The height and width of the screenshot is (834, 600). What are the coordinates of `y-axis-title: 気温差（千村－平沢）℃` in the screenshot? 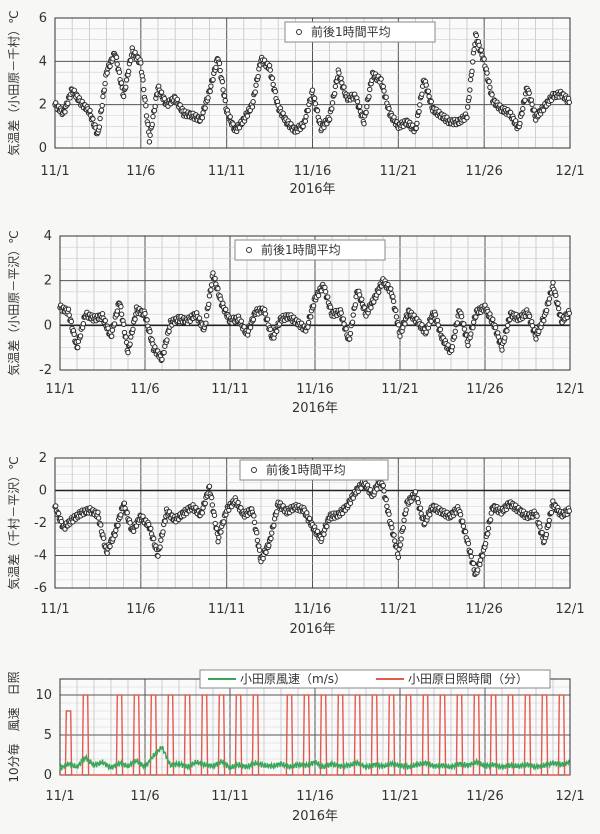 It's located at (13, 522).